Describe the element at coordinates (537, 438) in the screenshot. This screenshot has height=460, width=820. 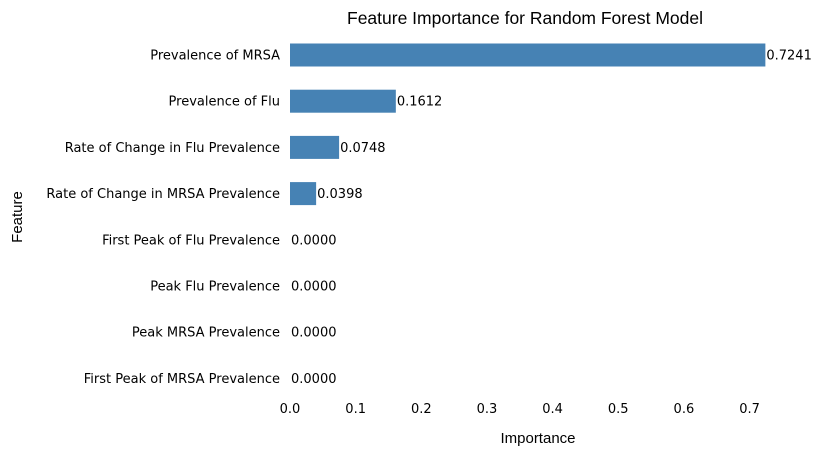
I see `x-axis-label: Importance` at that location.